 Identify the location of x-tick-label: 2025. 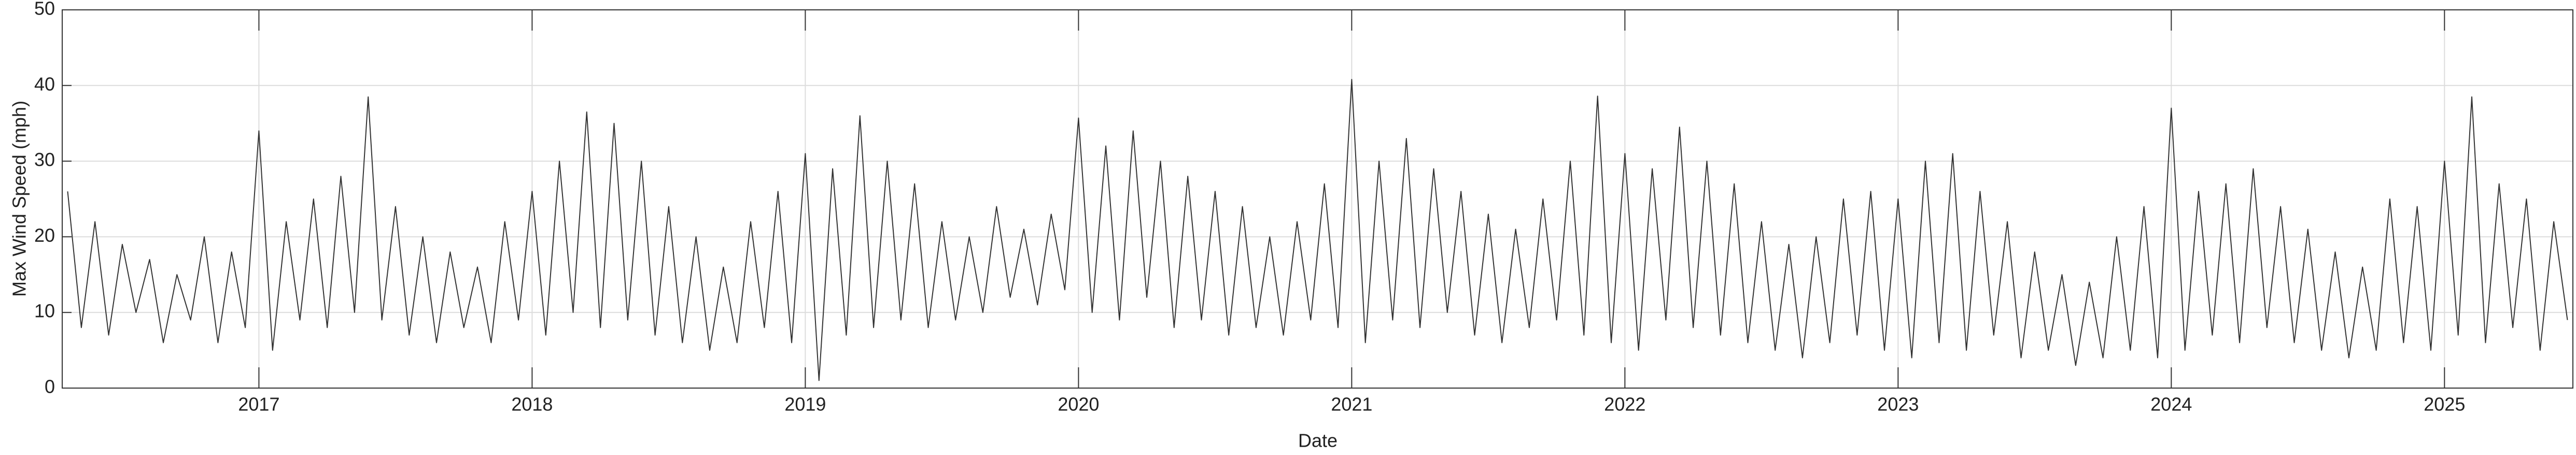
(2444, 405).